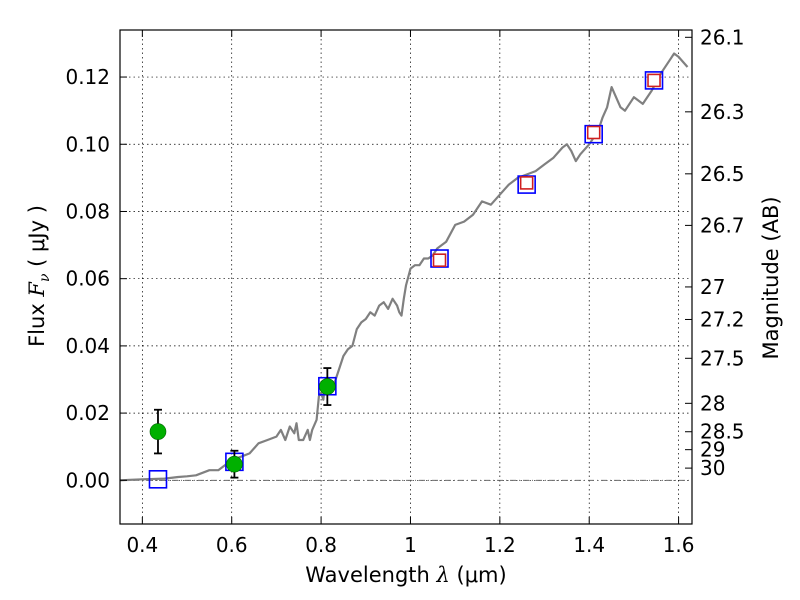 Image resolution: width=800 pixels, height=600 pixels. I want to click on y-axis-title: Flux Fν ( μJy ), so click(39, 276).